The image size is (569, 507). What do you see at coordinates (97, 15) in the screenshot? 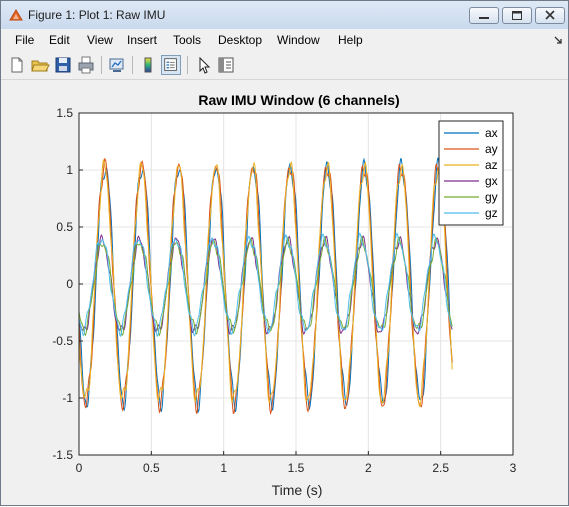
I see `window-title: Figure 1: Plot 1: Raw IMU` at bounding box center [97, 15].